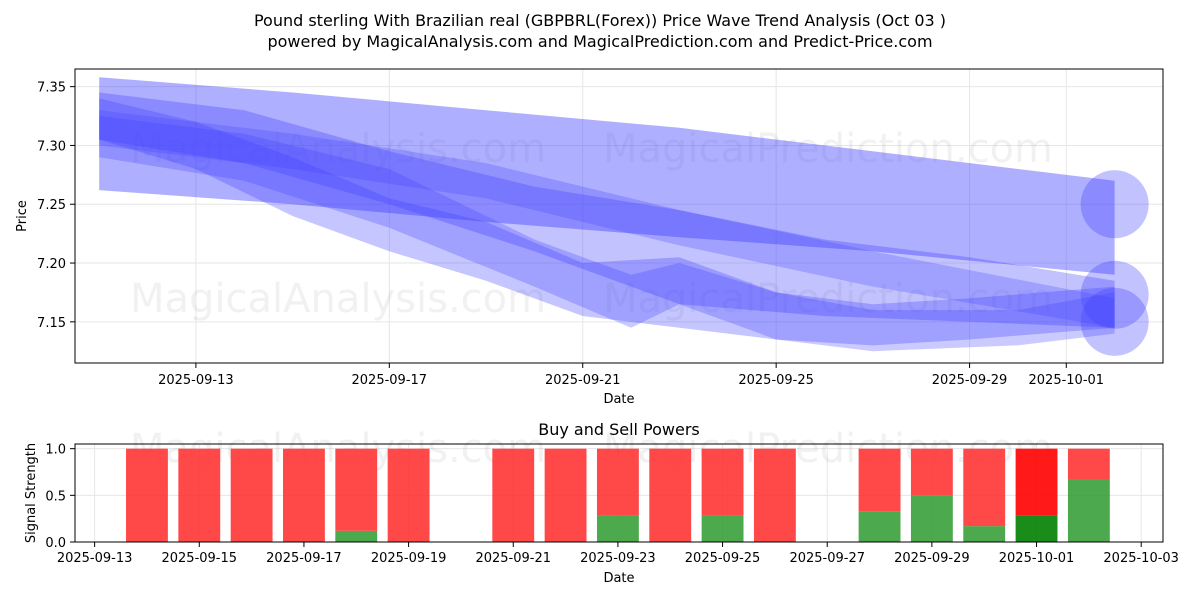  Describe the element at coordinates (619, 429) in the screenshot. I see `signal-chart-title: Buy and Sell Powers` at that location.